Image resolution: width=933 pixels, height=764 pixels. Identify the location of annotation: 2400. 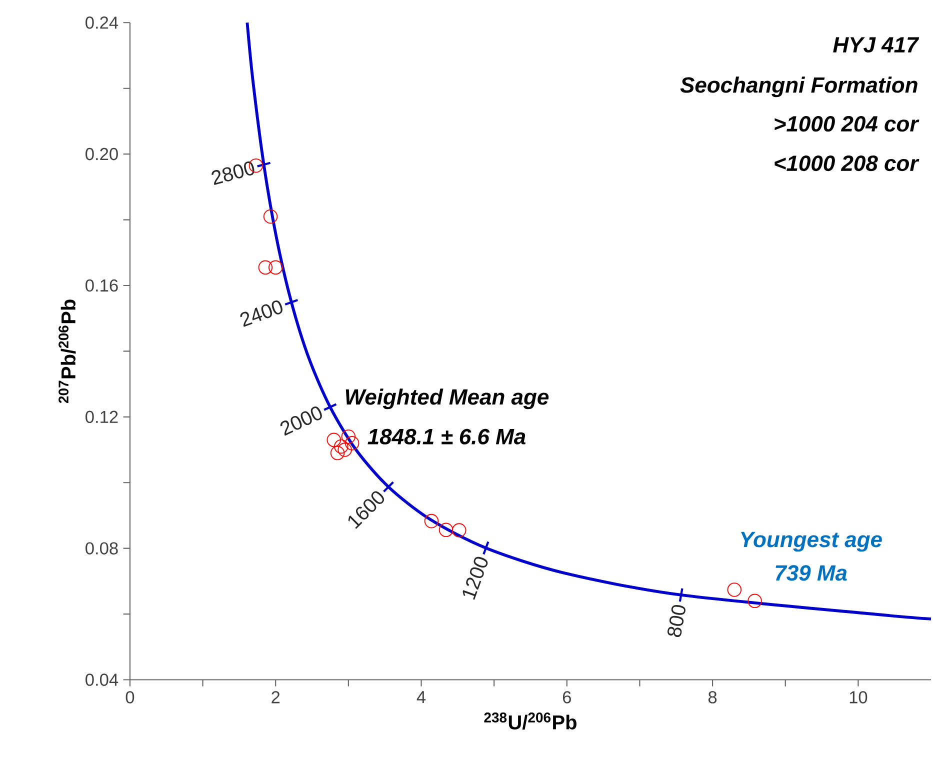
(261, 314).